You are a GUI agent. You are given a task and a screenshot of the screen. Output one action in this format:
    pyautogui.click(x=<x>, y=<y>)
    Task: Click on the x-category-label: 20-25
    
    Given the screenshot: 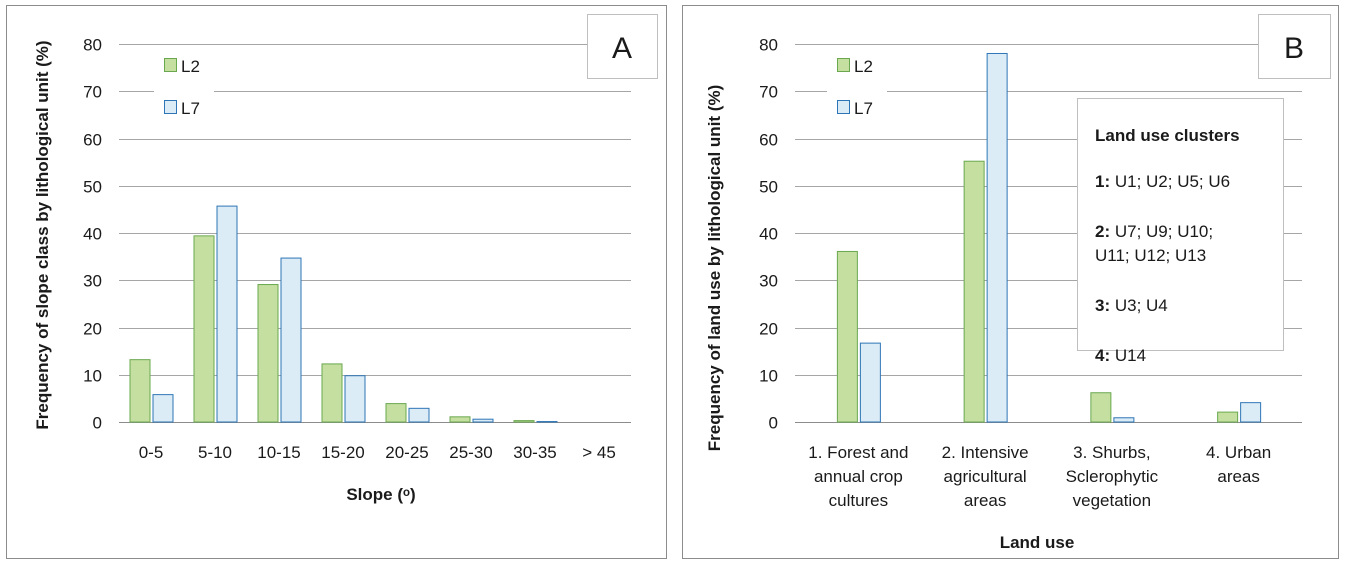 What is the action you would take?
    pyautogui.click(x=406, y=452)
    